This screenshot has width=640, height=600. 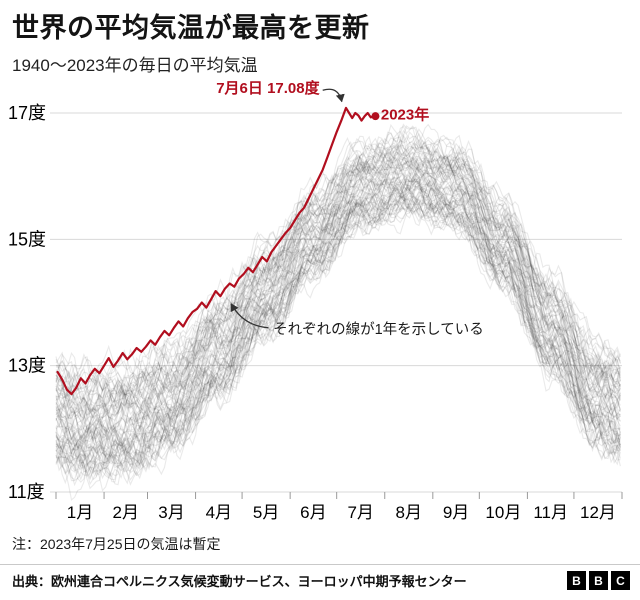 What do you see at coordinates (405, 115) in the screenshot?
I see `endpoint-label: 2023年` at bounding box center [405, 115].